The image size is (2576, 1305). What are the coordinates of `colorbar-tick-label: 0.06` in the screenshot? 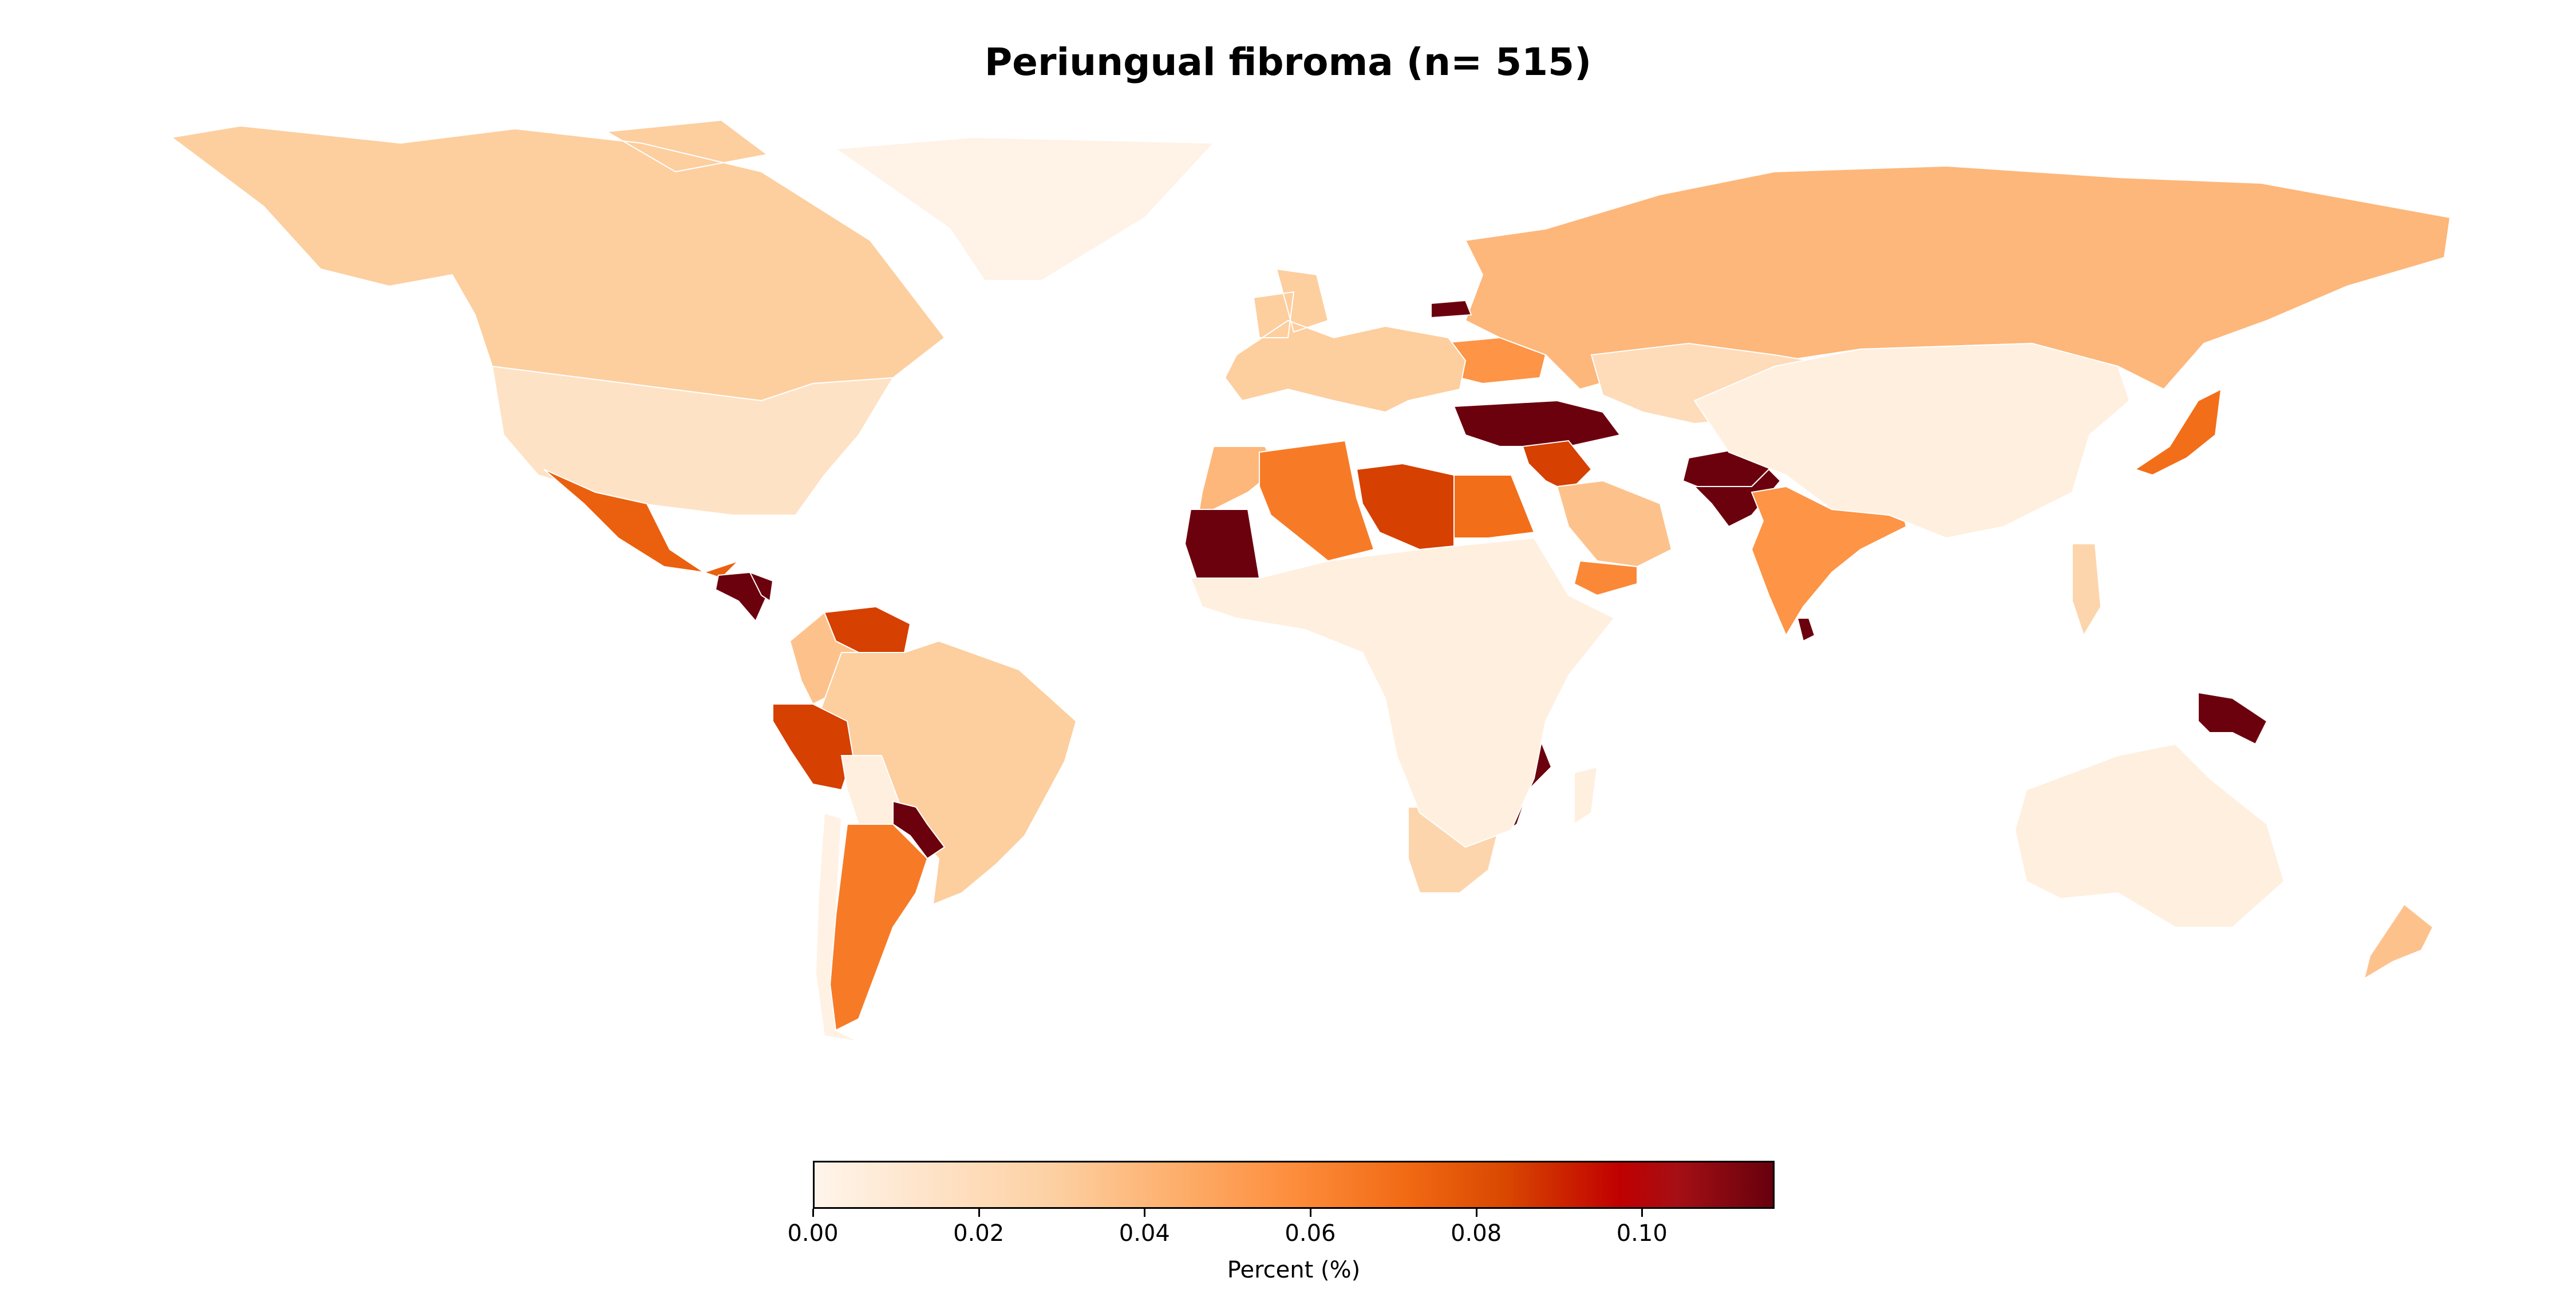 It's located at (1310, 1233).